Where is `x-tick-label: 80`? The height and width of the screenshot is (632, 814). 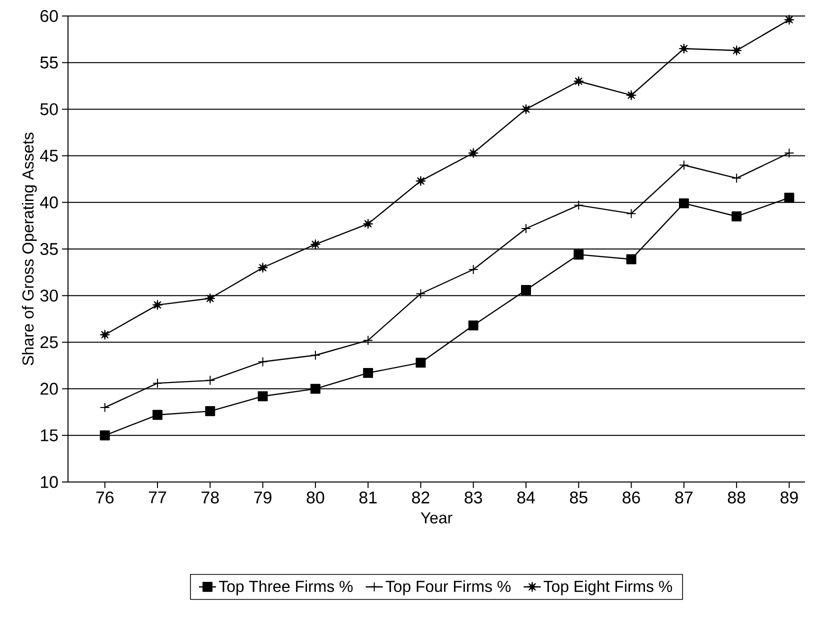
x-tick-label: 80 is located at coordinates (315, 497).